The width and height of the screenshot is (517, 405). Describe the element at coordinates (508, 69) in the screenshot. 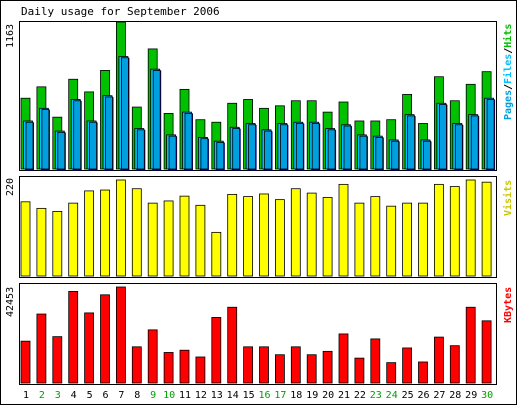

I see `legend-files: Files` at that location.